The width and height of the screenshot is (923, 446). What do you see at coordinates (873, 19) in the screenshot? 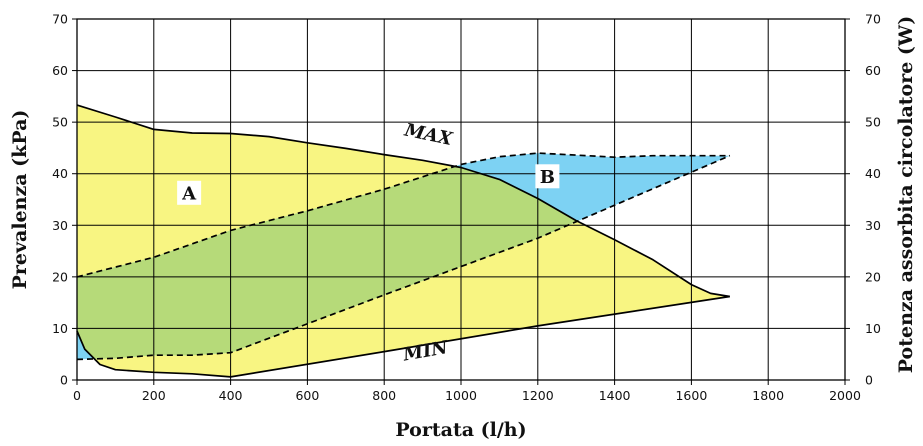
I see `y2-tick-label: 70` at bounding box center [873, 19].